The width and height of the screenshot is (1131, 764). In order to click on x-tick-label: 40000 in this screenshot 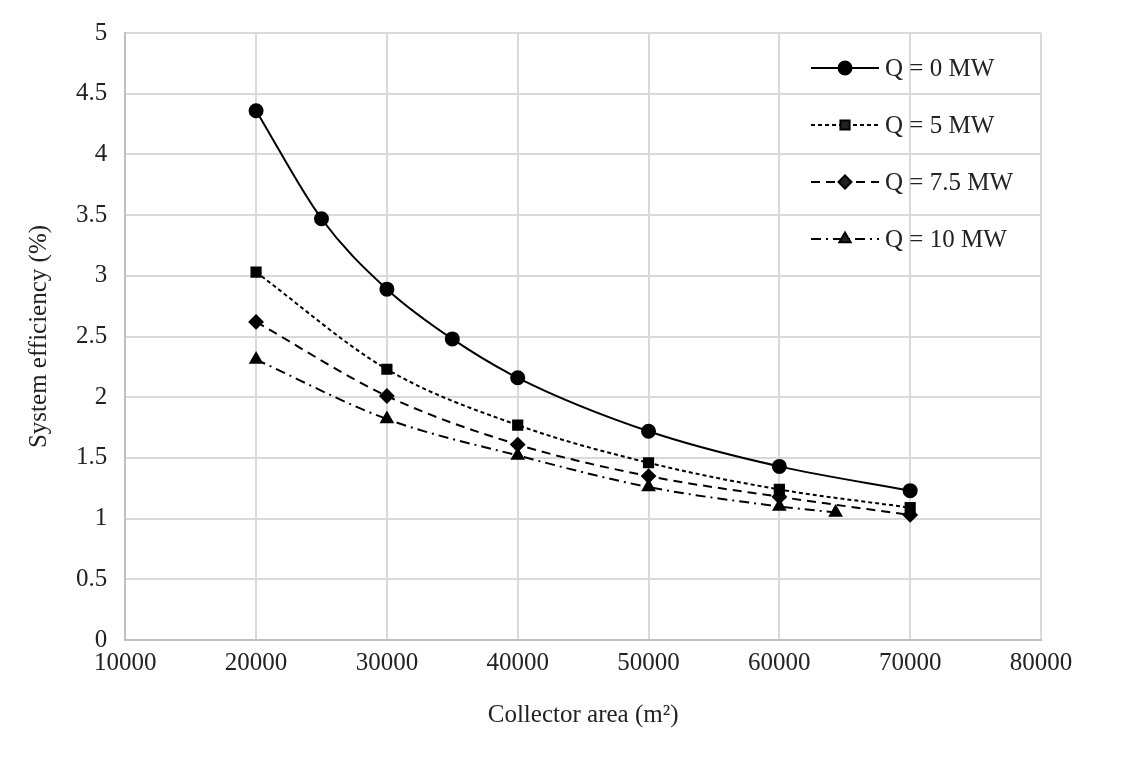, I will do `click(517, 661)`.